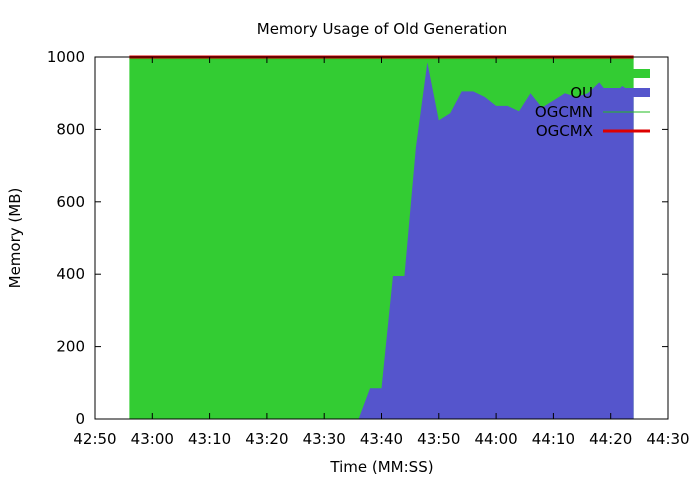 Image resolution: width=700 pixels, height=480 pixels. What do you see at coordinates (564, 112) in the screenshot?
I see `legend-label-ogcmn: OGCMN` at bounding box center [564, 112].